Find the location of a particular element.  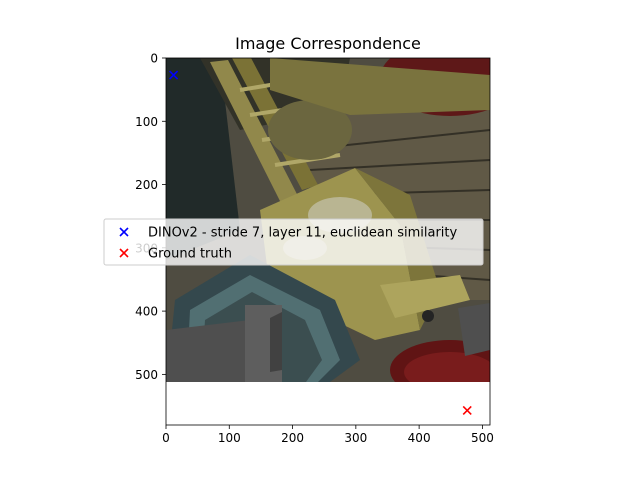

y-tick-label: 400 is located at coordinates (146, 312).